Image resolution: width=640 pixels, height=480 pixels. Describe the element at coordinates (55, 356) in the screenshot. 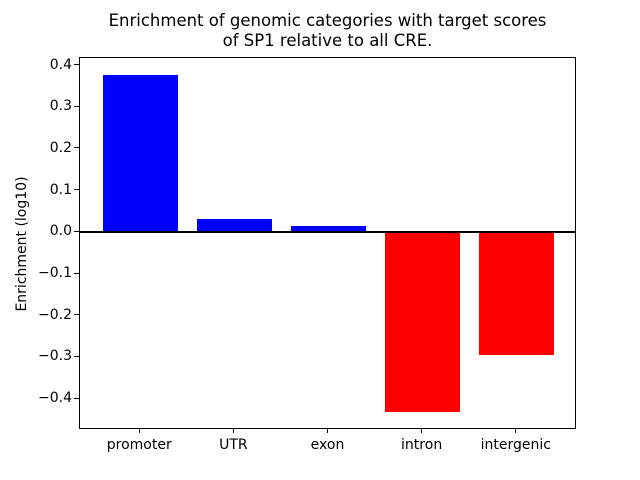

I see `y-tick-label: −0.3` at that location.